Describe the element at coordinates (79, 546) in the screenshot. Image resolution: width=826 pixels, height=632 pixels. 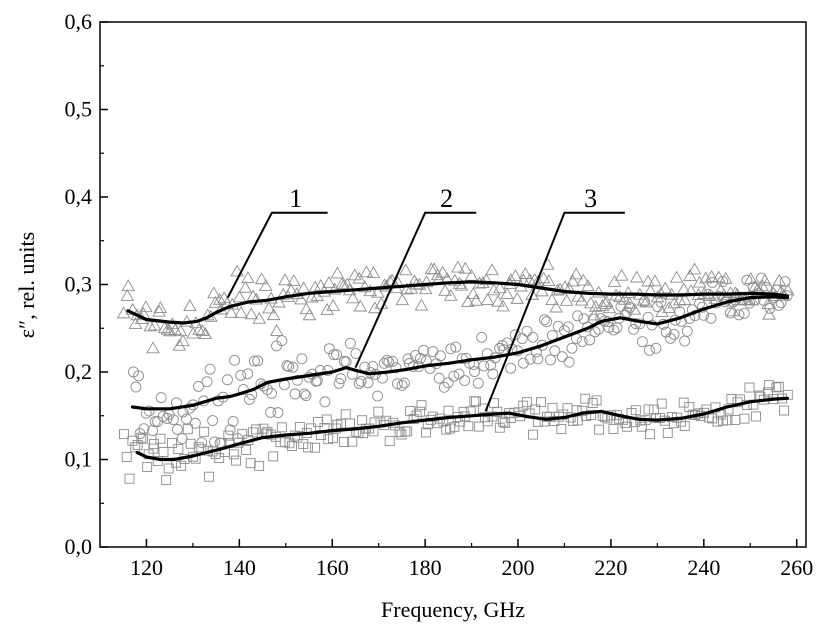
I see `y-tick-label: 0,0` at that location.